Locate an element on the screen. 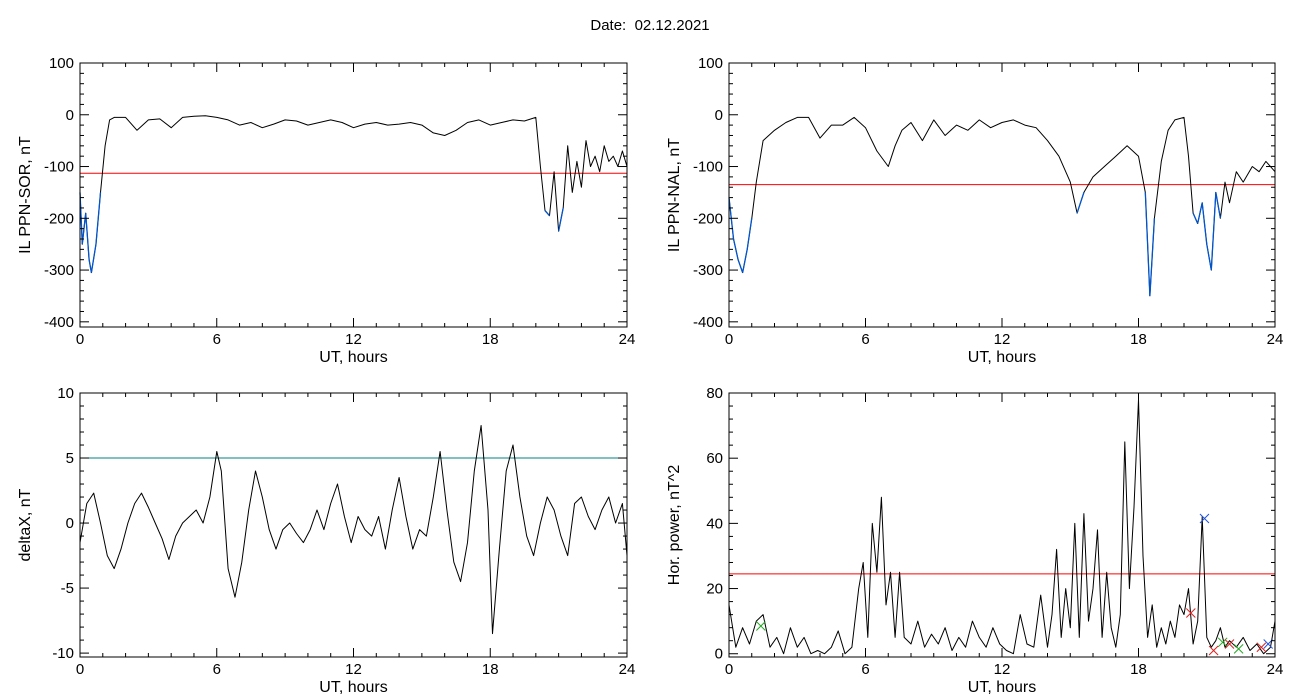 This screenshot has width=1300, height=700. y-axis-label: deltaX, nT is located at coordinates (25, 524).